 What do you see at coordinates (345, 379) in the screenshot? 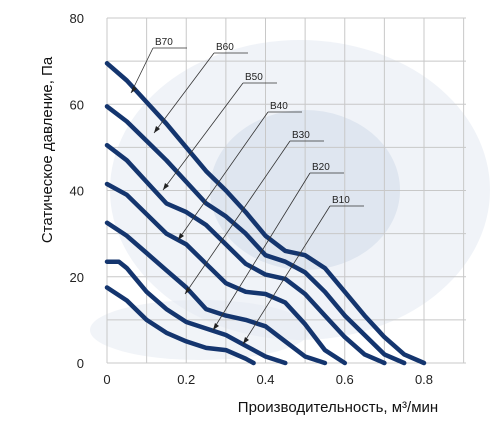
I see `x-tick-label: 0.6` at bounding box center [345, 379].